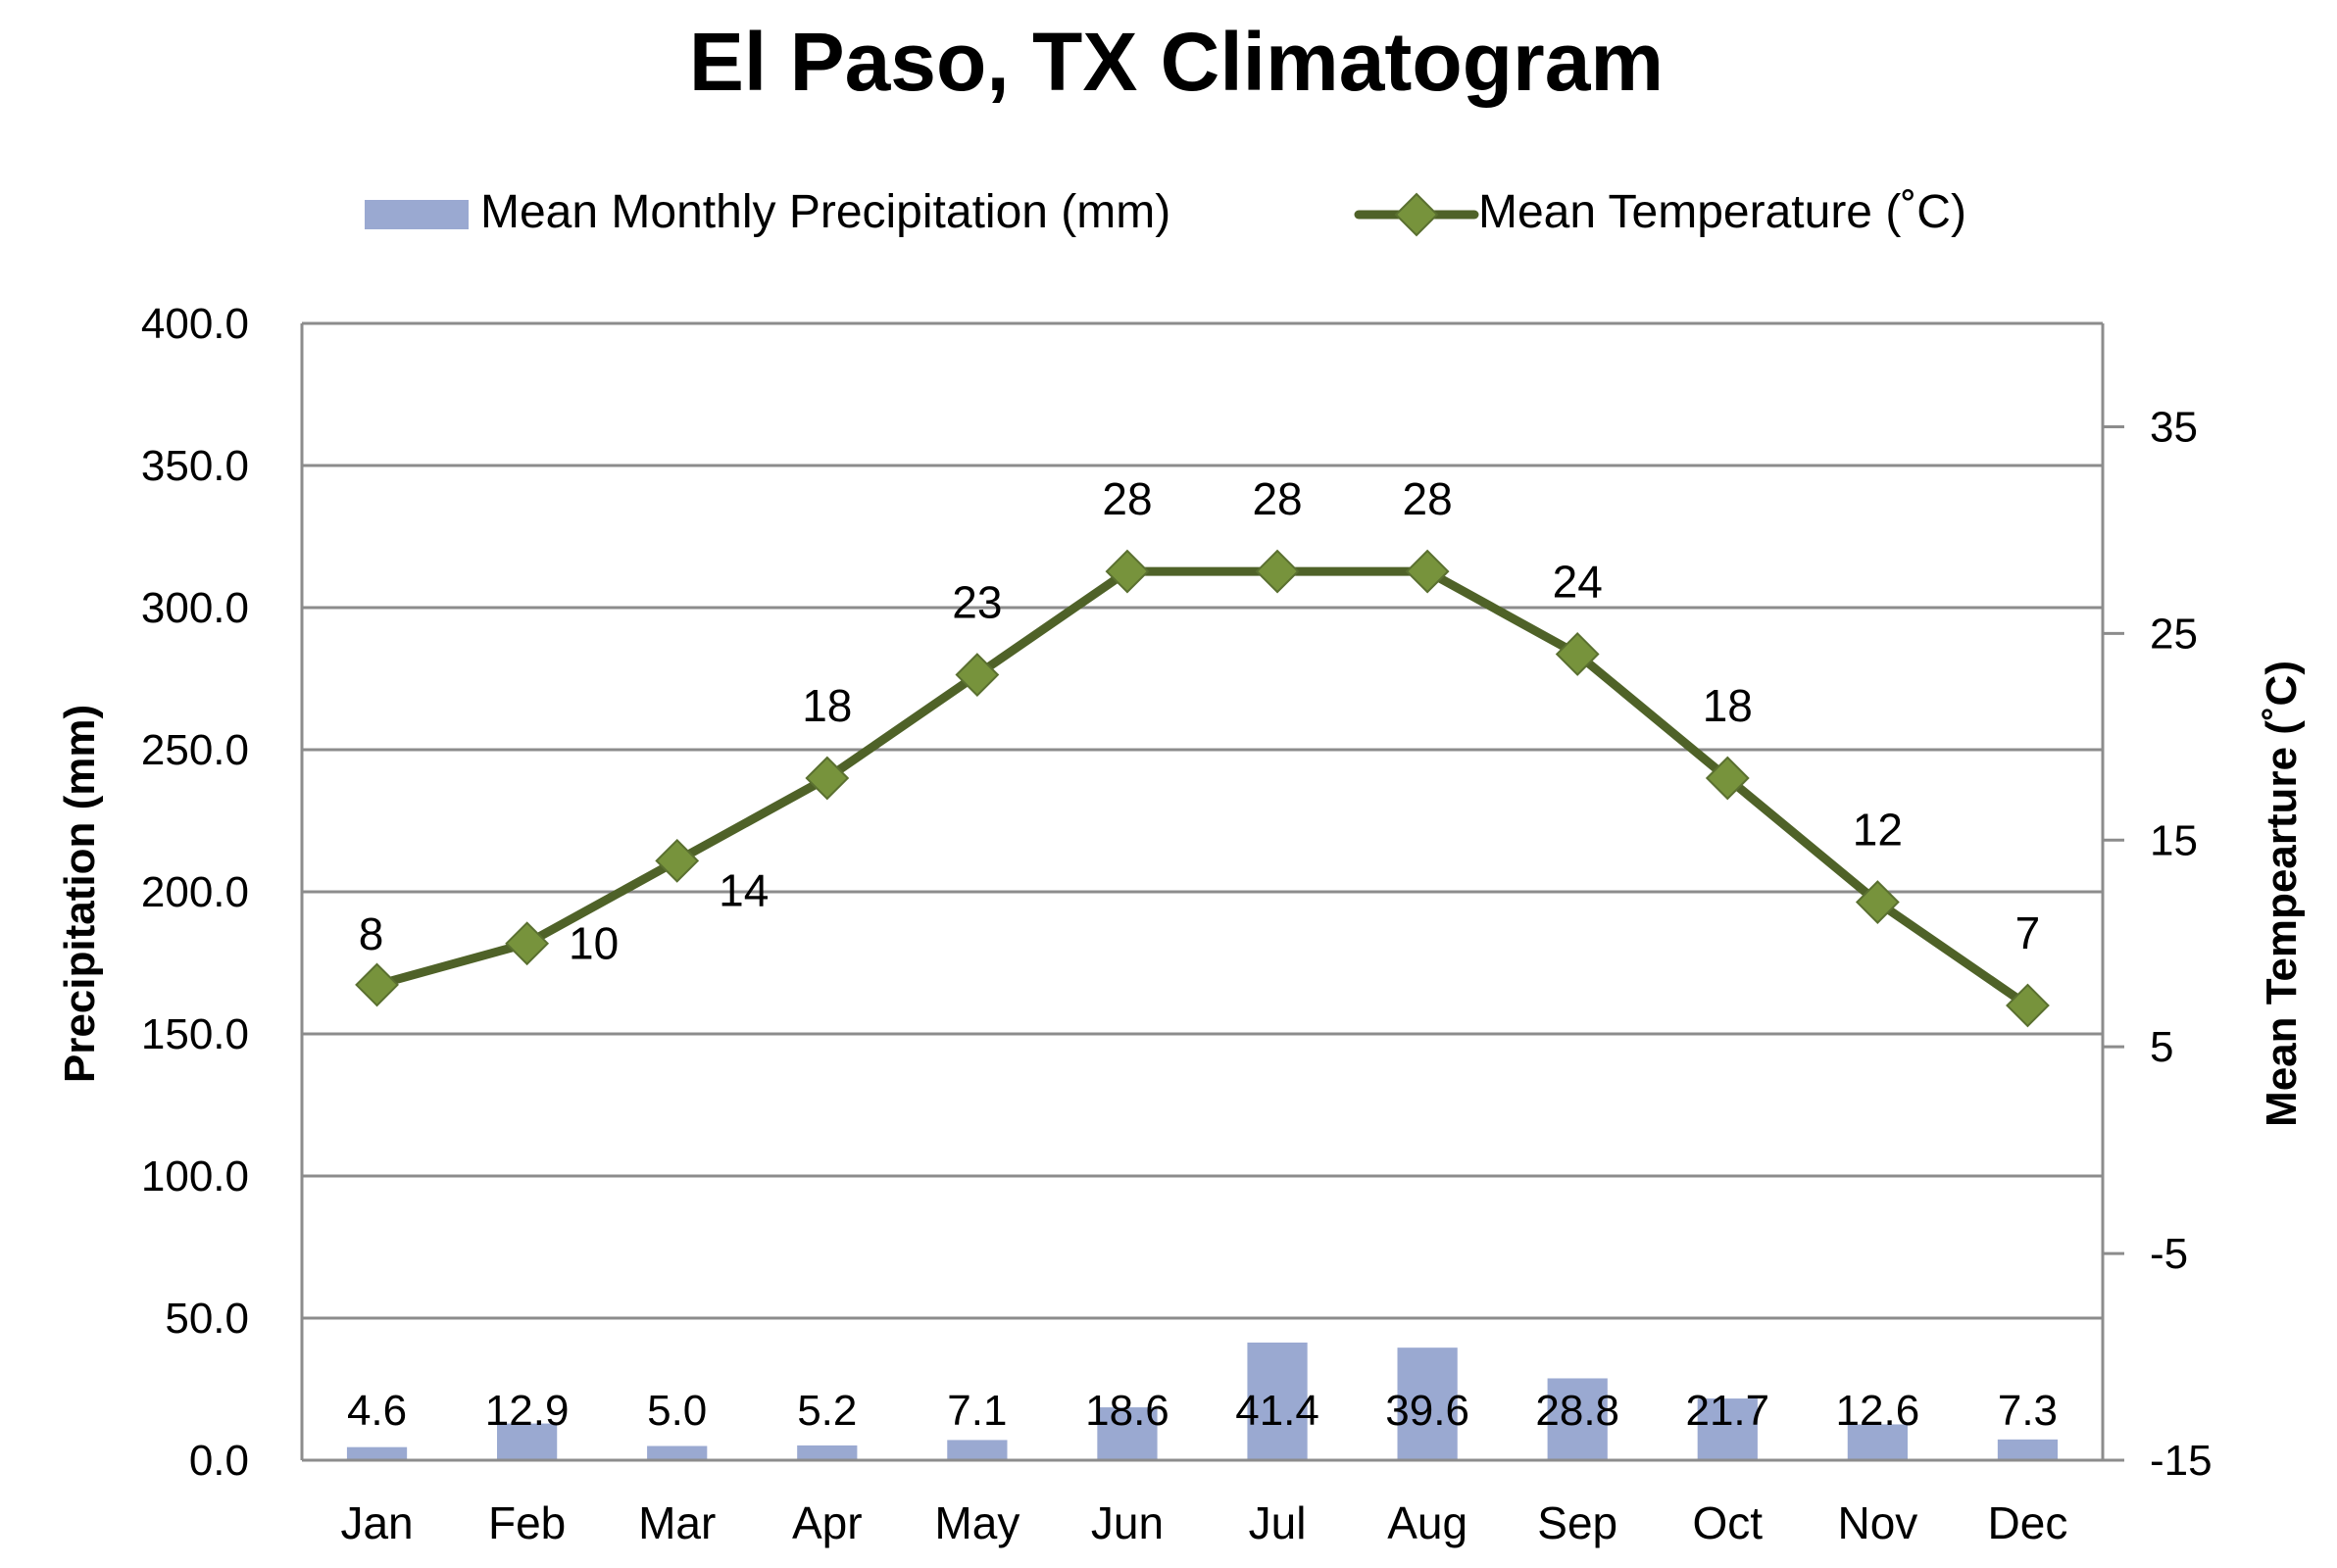 This screenshot has height=1568, width=2337. Describe the element at coordinates (825, 212) in the screenshot. I see `legend-precipitation-label: Mean Monthly Precipitation (mm)` at that location.